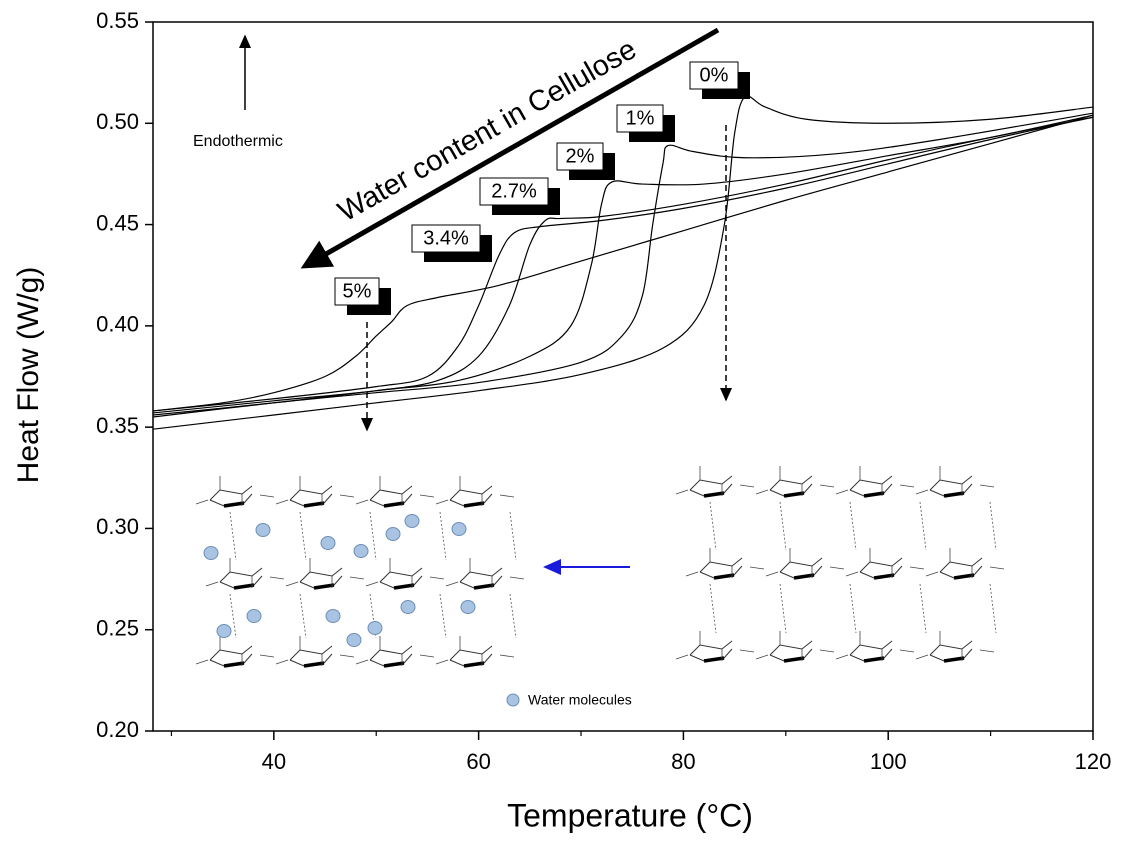 The height and width of the screenshot is (843, 1123). What do you see at coordinates (513, 700) in the screenshot?
I see `legend-water-marker` at bounding box center [513, 700].